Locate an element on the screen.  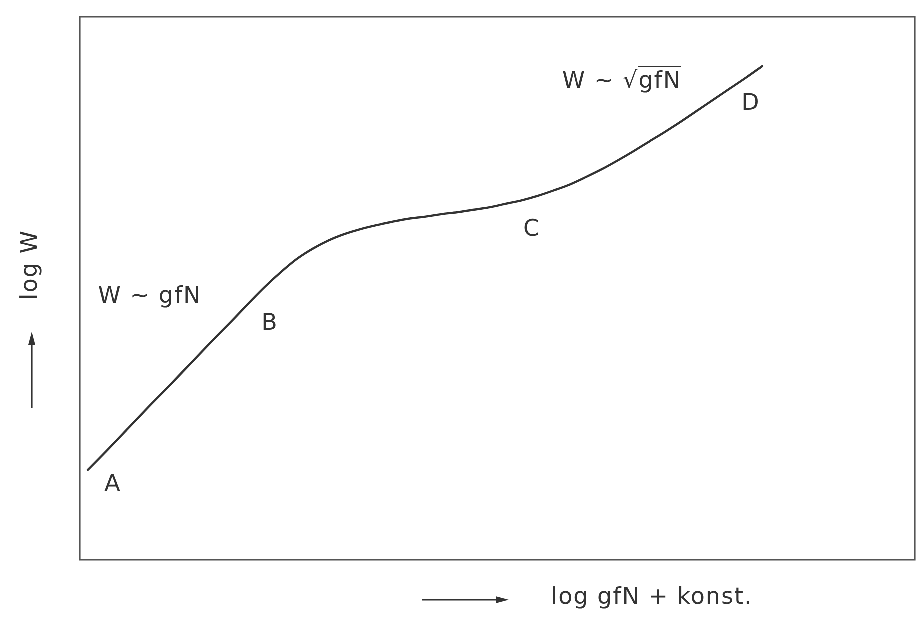
annotation: D is located at coordinates (751, 104).